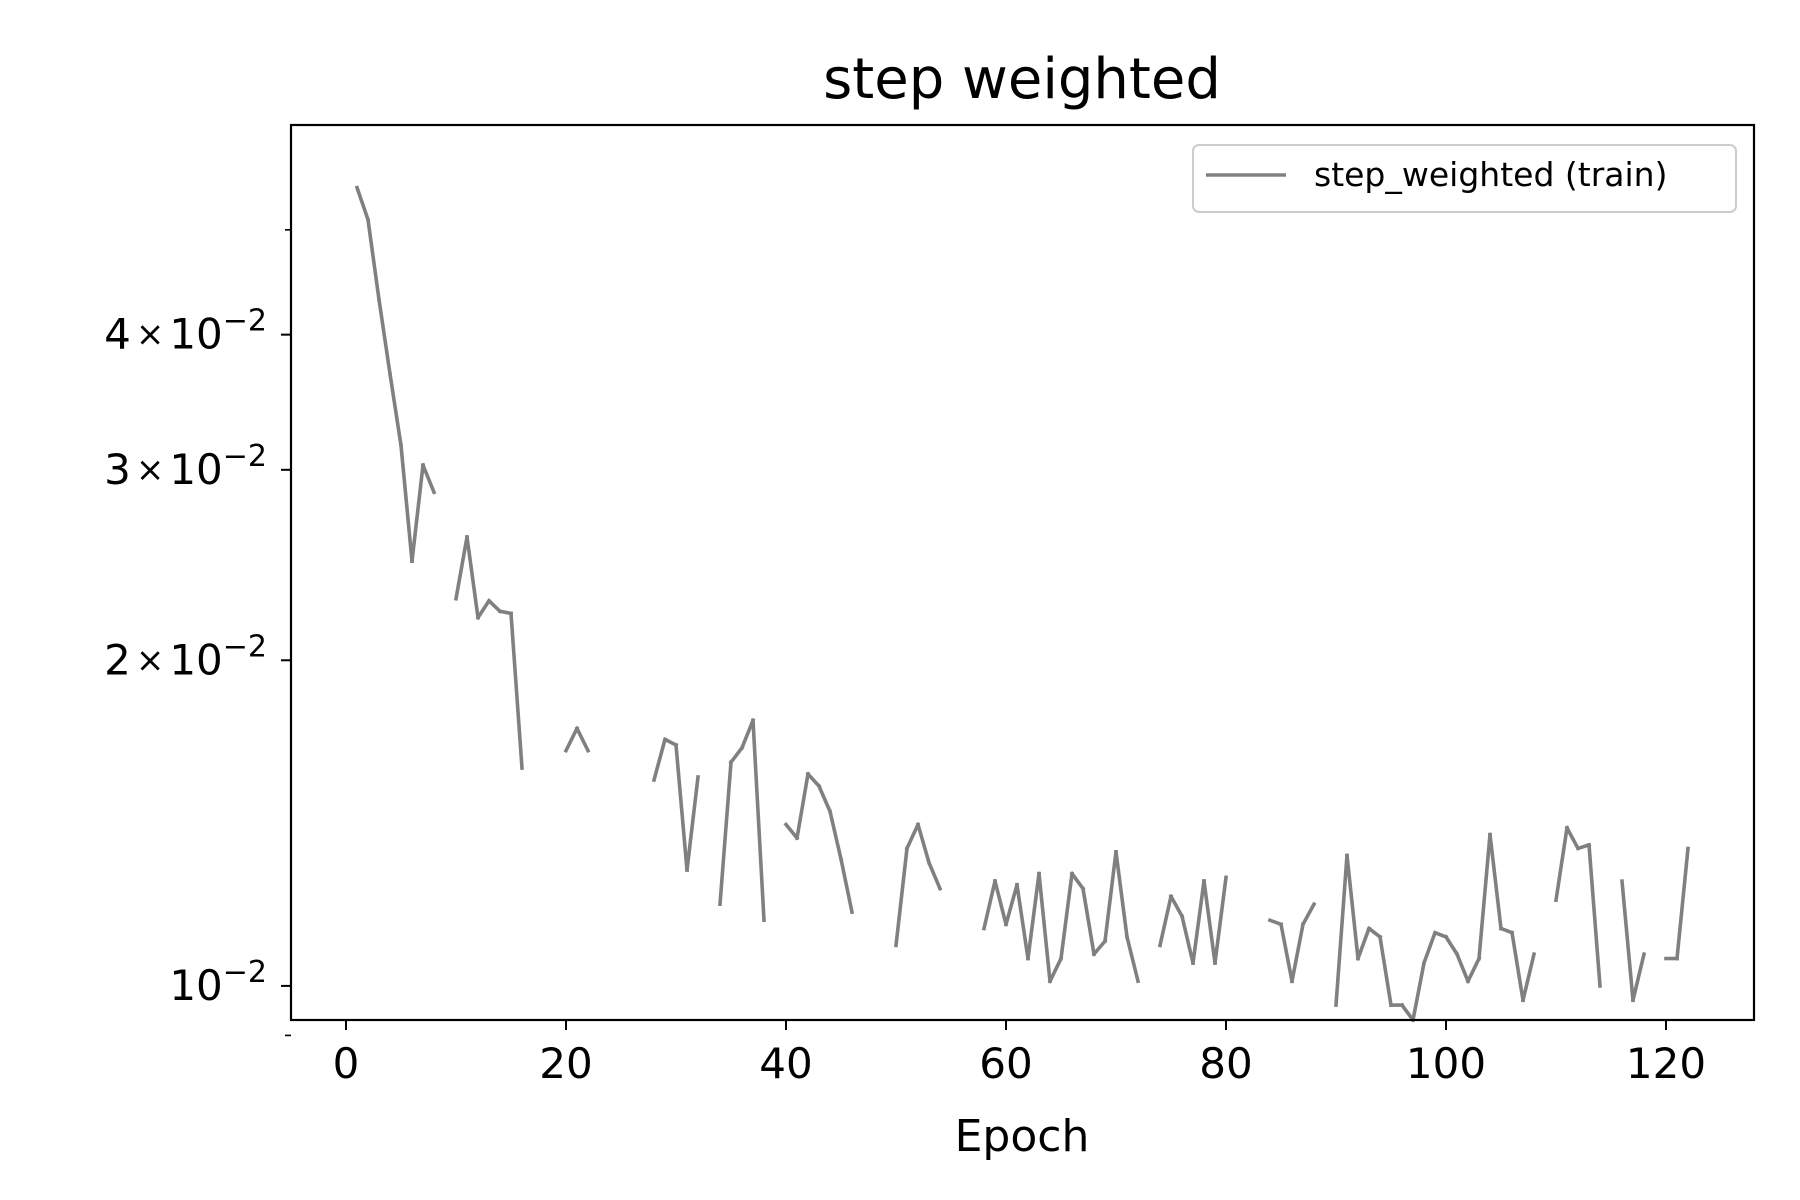 This screenshot has width=1800, height=1200. What do you see at coordinates (1225, 1063) in the screenshot?
I see `x-tick-label: 80` at bounding box center [1225, 1063].